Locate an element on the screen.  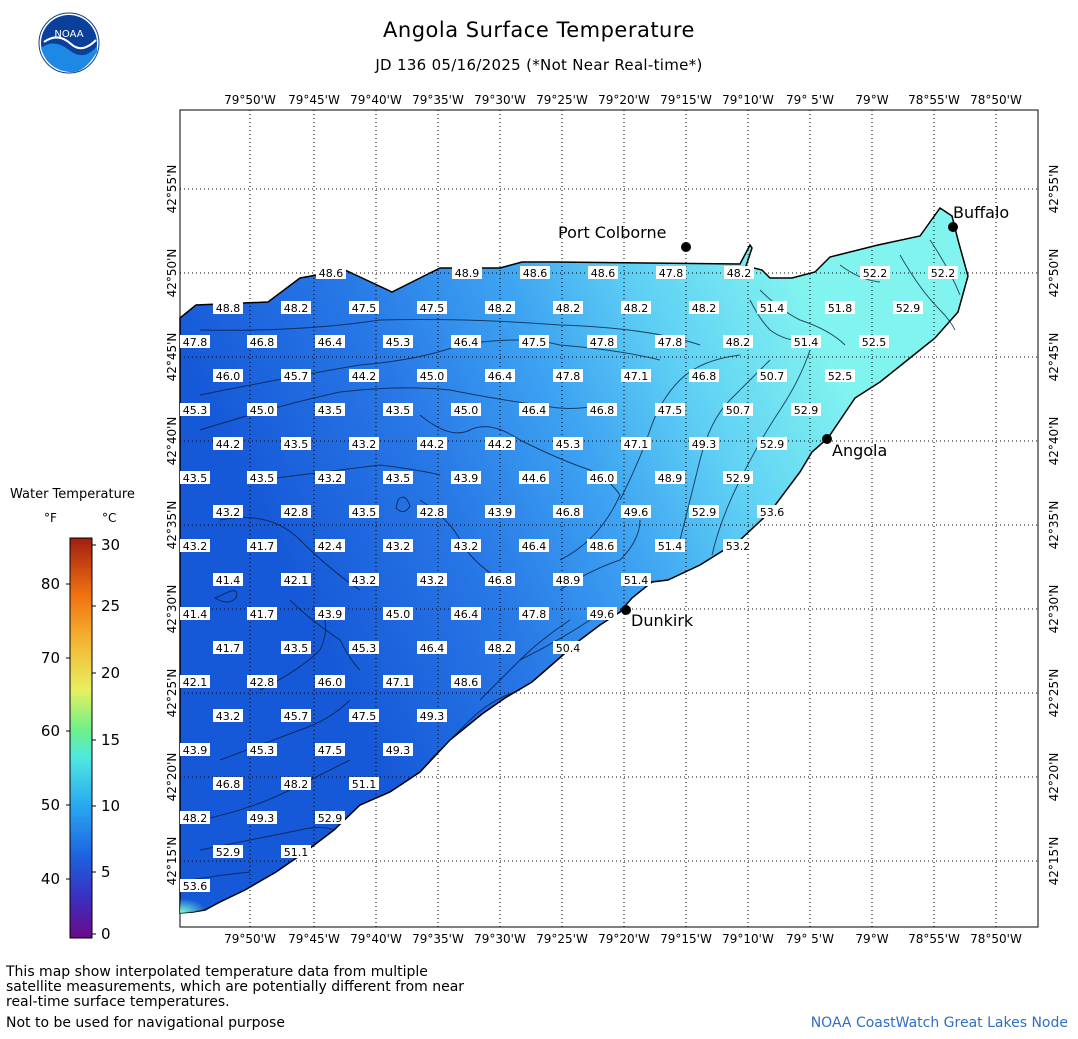
temperature-value: 41.7 is located at coordinates (228, 648).